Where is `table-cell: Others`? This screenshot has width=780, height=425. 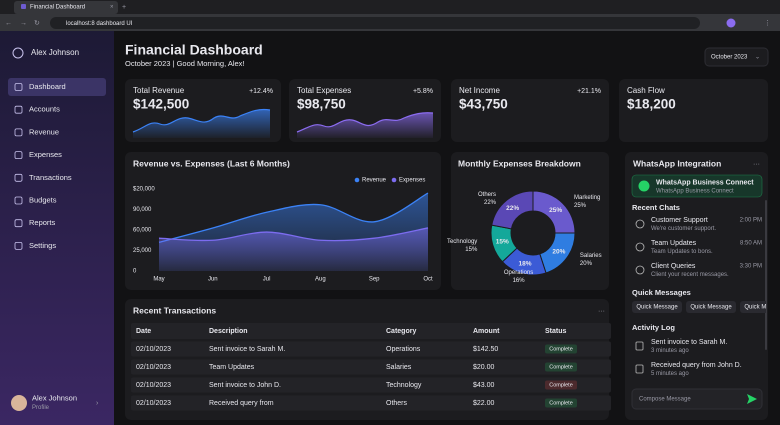 table-cell: Others is located at coordinates (397, 403).